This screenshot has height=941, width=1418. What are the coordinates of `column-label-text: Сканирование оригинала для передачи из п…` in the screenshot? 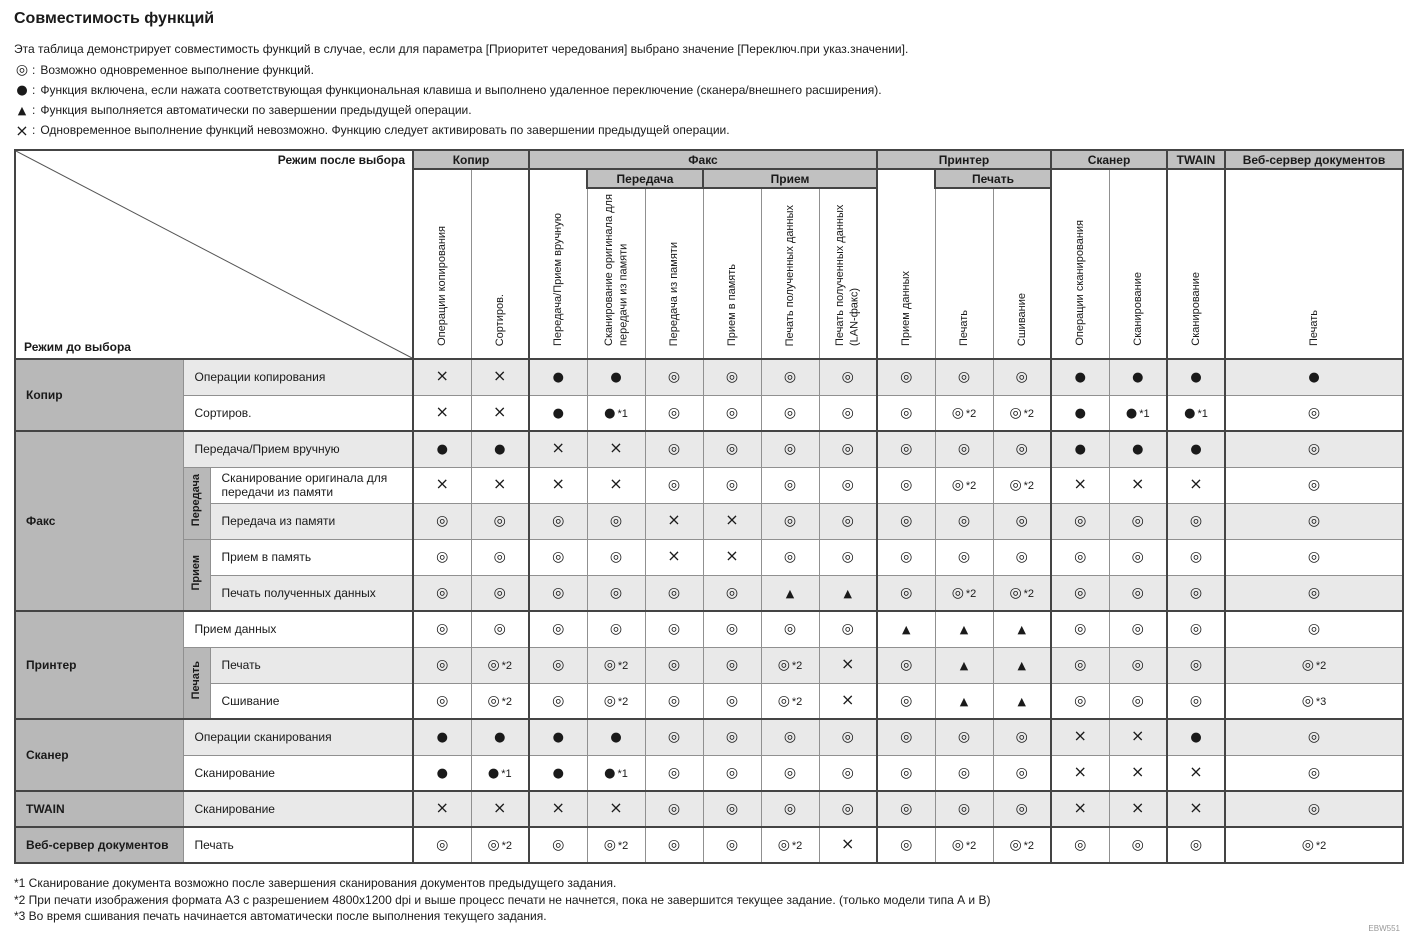 It's located at (615, 270).